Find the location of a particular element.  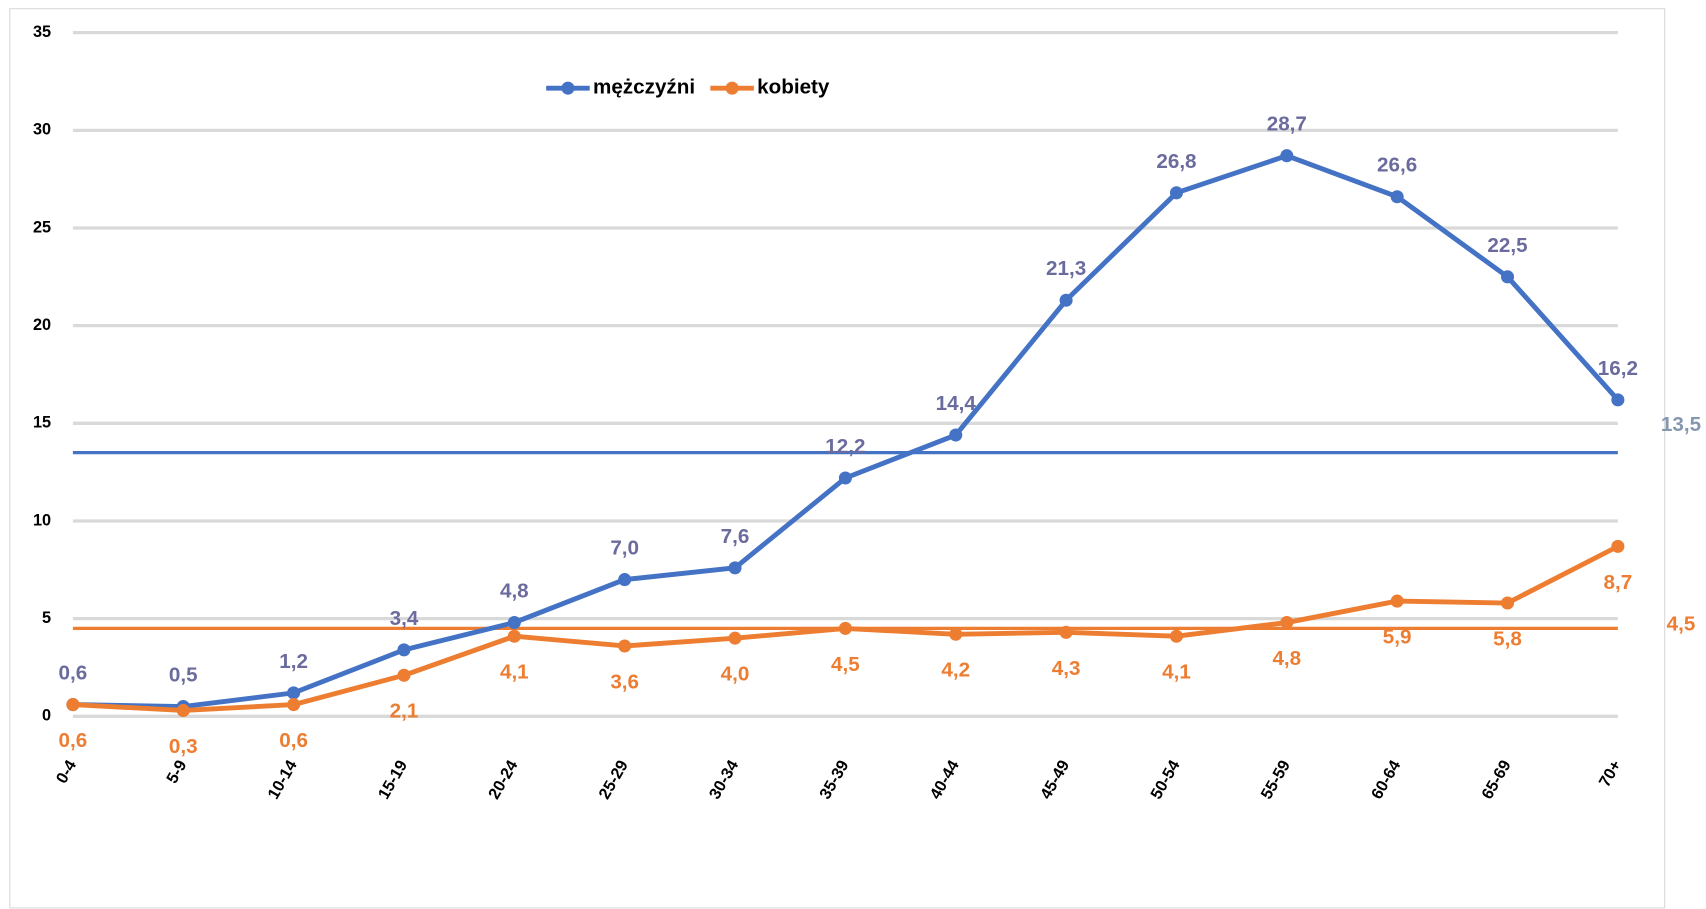

data-label: 0,5 is located at coordinates (183, 675).